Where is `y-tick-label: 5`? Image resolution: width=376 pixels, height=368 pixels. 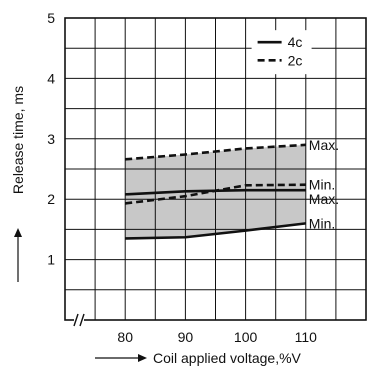
y-tick-label: 5 is located at coordinates (51, 18).